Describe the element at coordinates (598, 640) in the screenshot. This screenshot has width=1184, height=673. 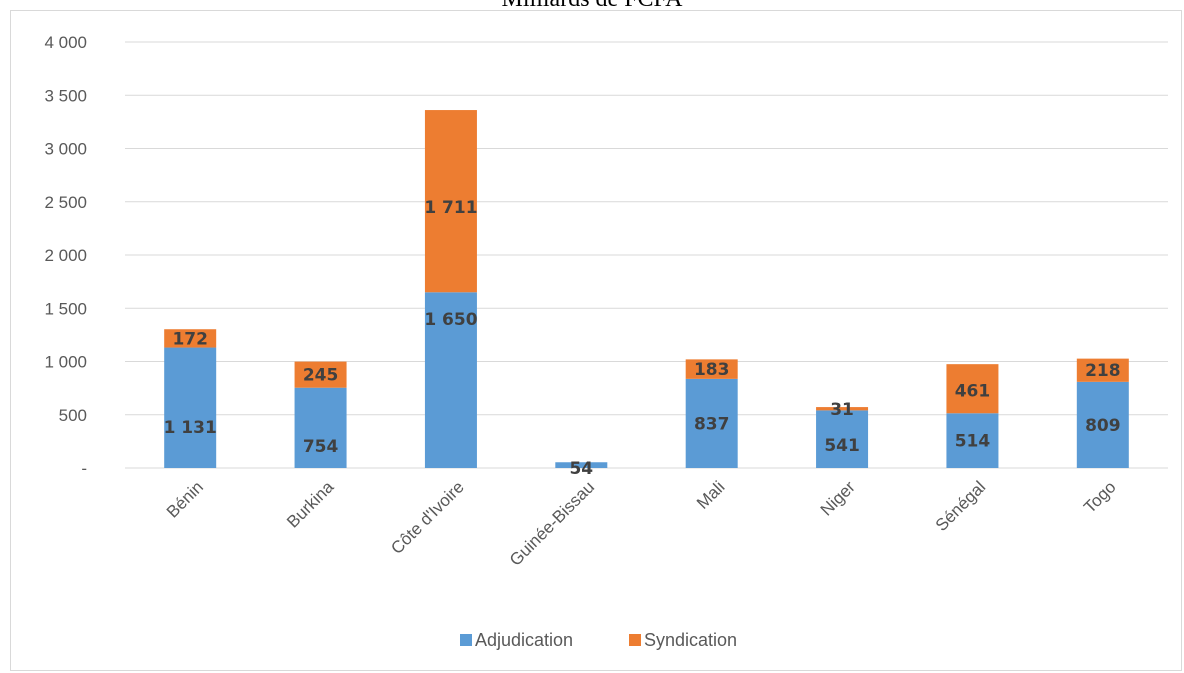
I see `legend: Adjudication Syndication` at that location.